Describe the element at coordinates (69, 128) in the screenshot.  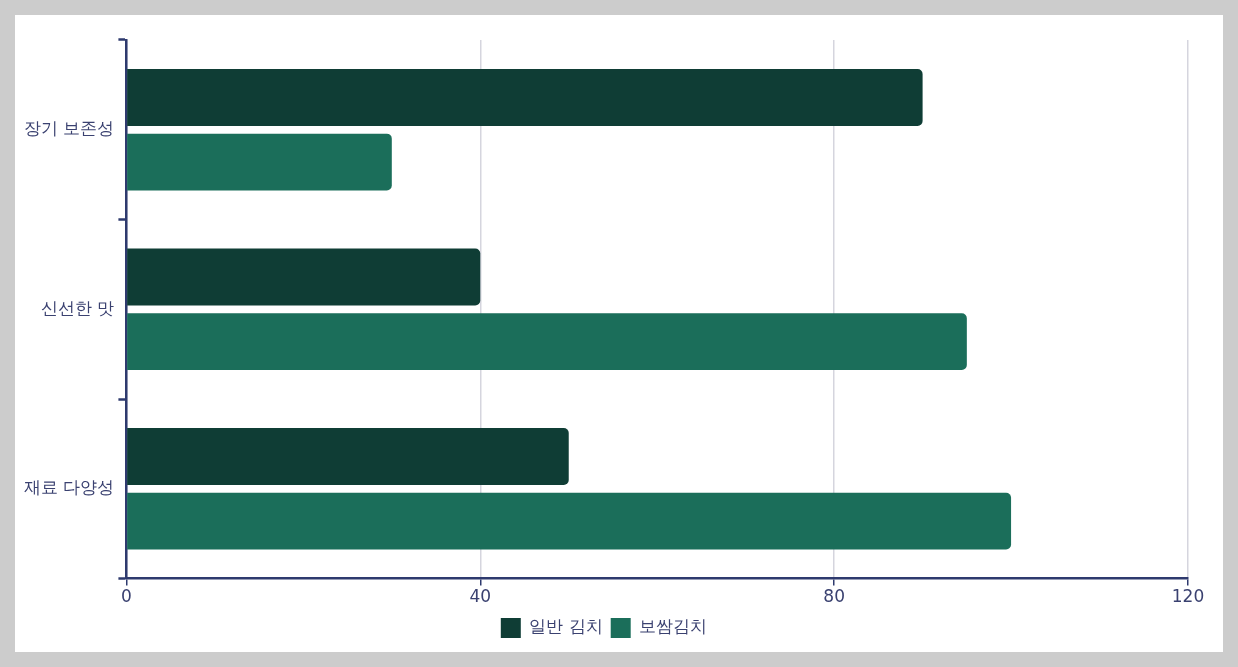
I see `y-tick-label: 장기 보존성` at that location.